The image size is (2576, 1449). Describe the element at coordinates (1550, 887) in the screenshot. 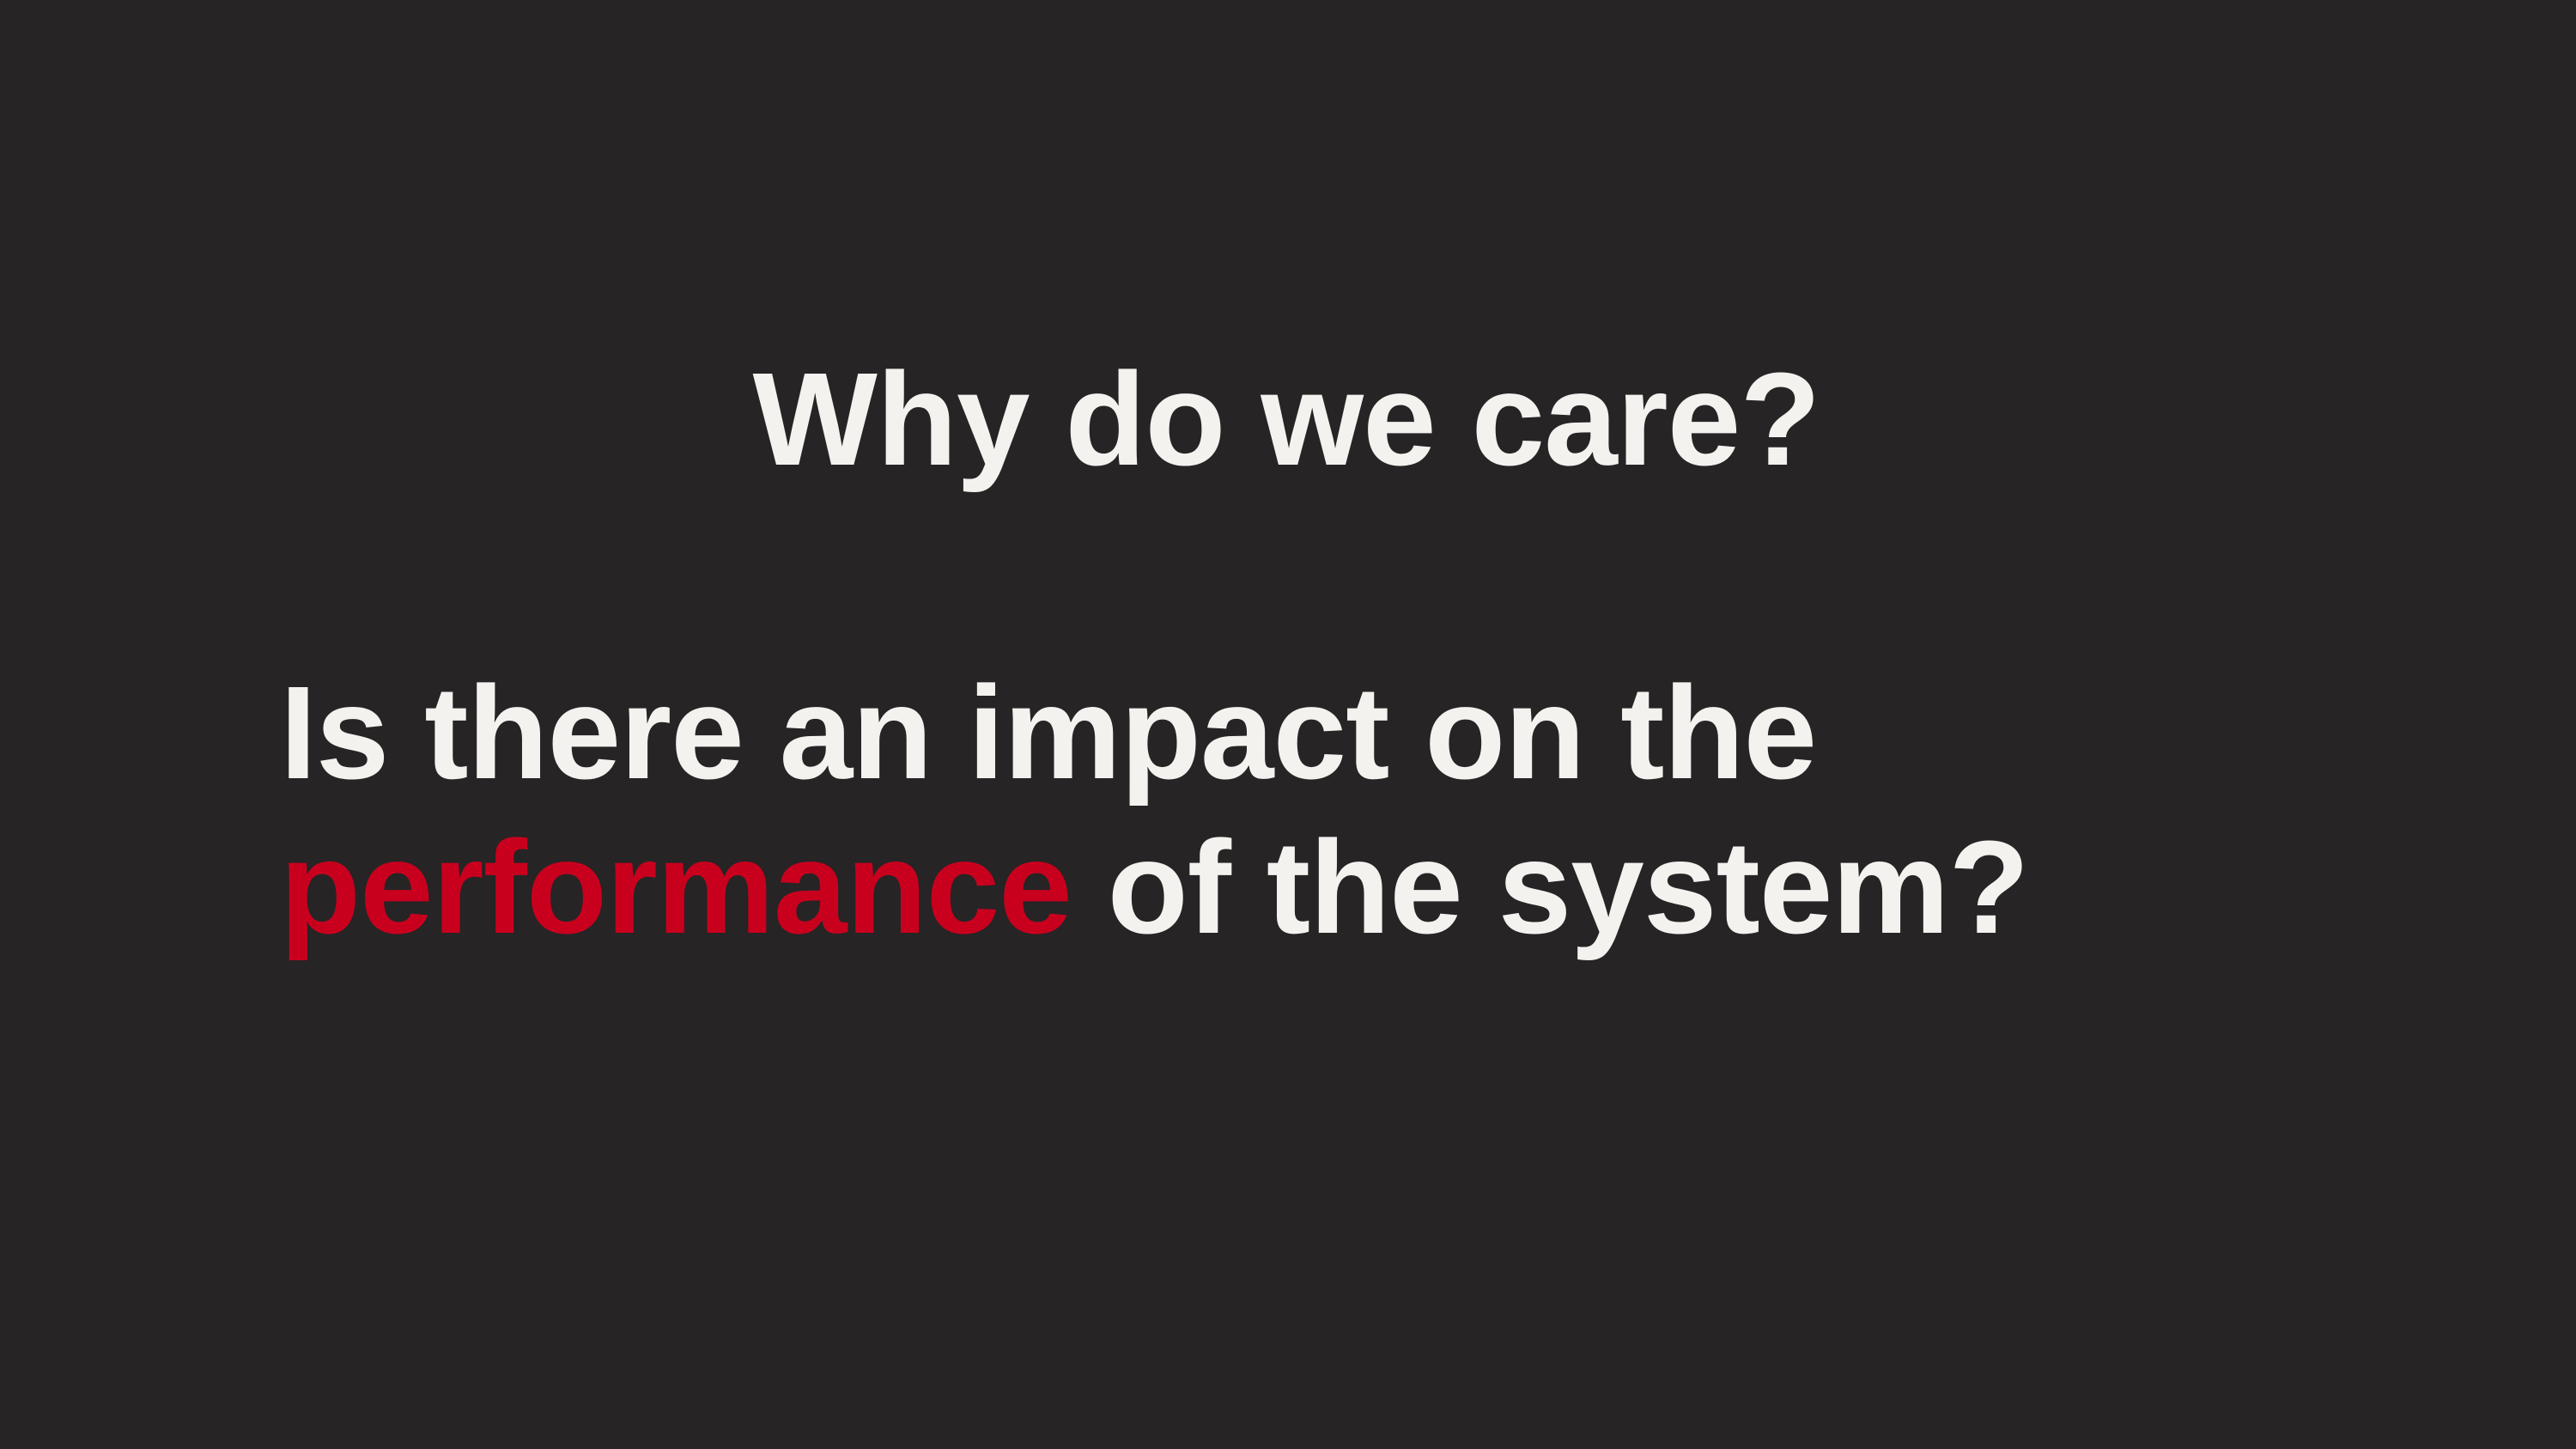

I see `question-line-2-rest: of the system?` at that location.